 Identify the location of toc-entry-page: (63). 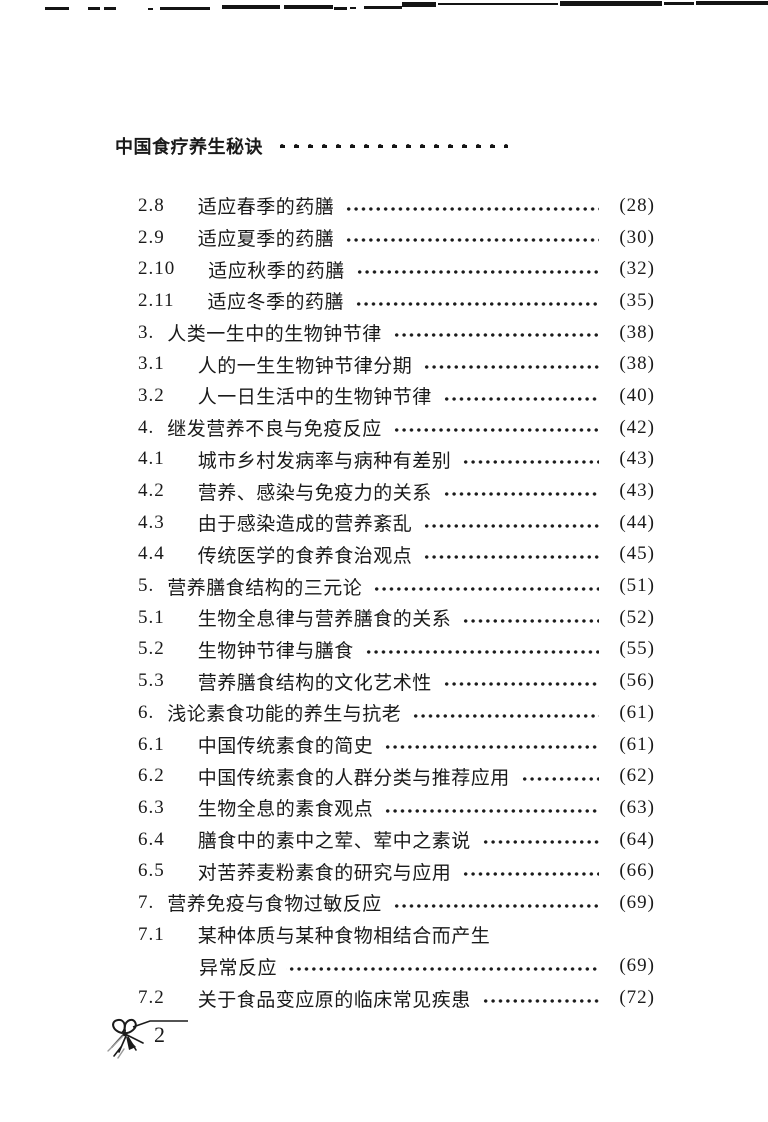
(637, 807).